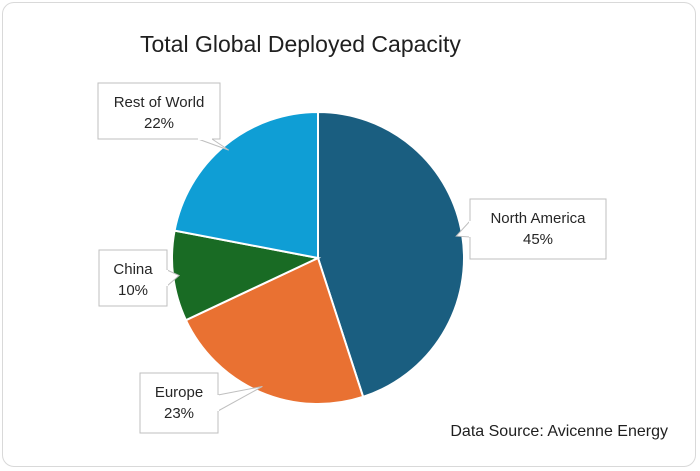 The height and width of the screenshot is (471, 700). Describe the element at coordinates (246, 185) in the screenshot. I see `pie-slice-rest-of-world` at that location.